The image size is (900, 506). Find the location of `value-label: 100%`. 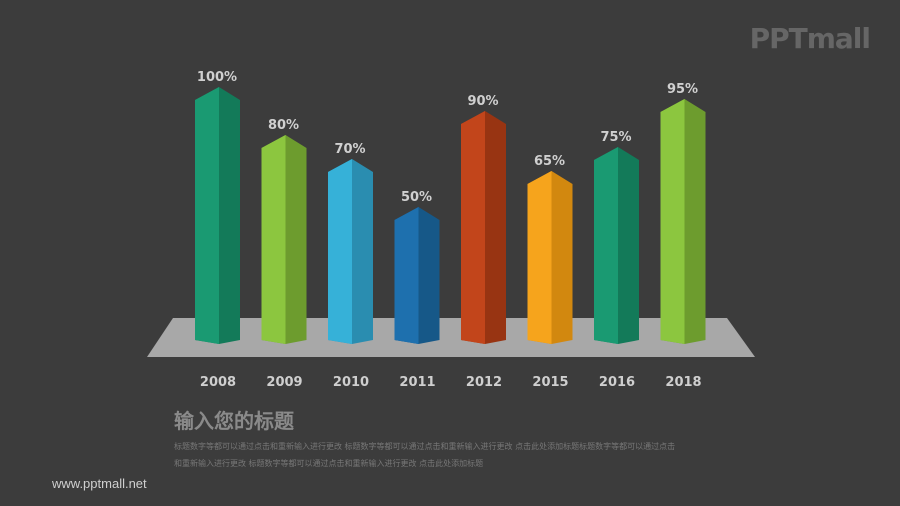

value-label: 100% is located at coordinates (217, 77).